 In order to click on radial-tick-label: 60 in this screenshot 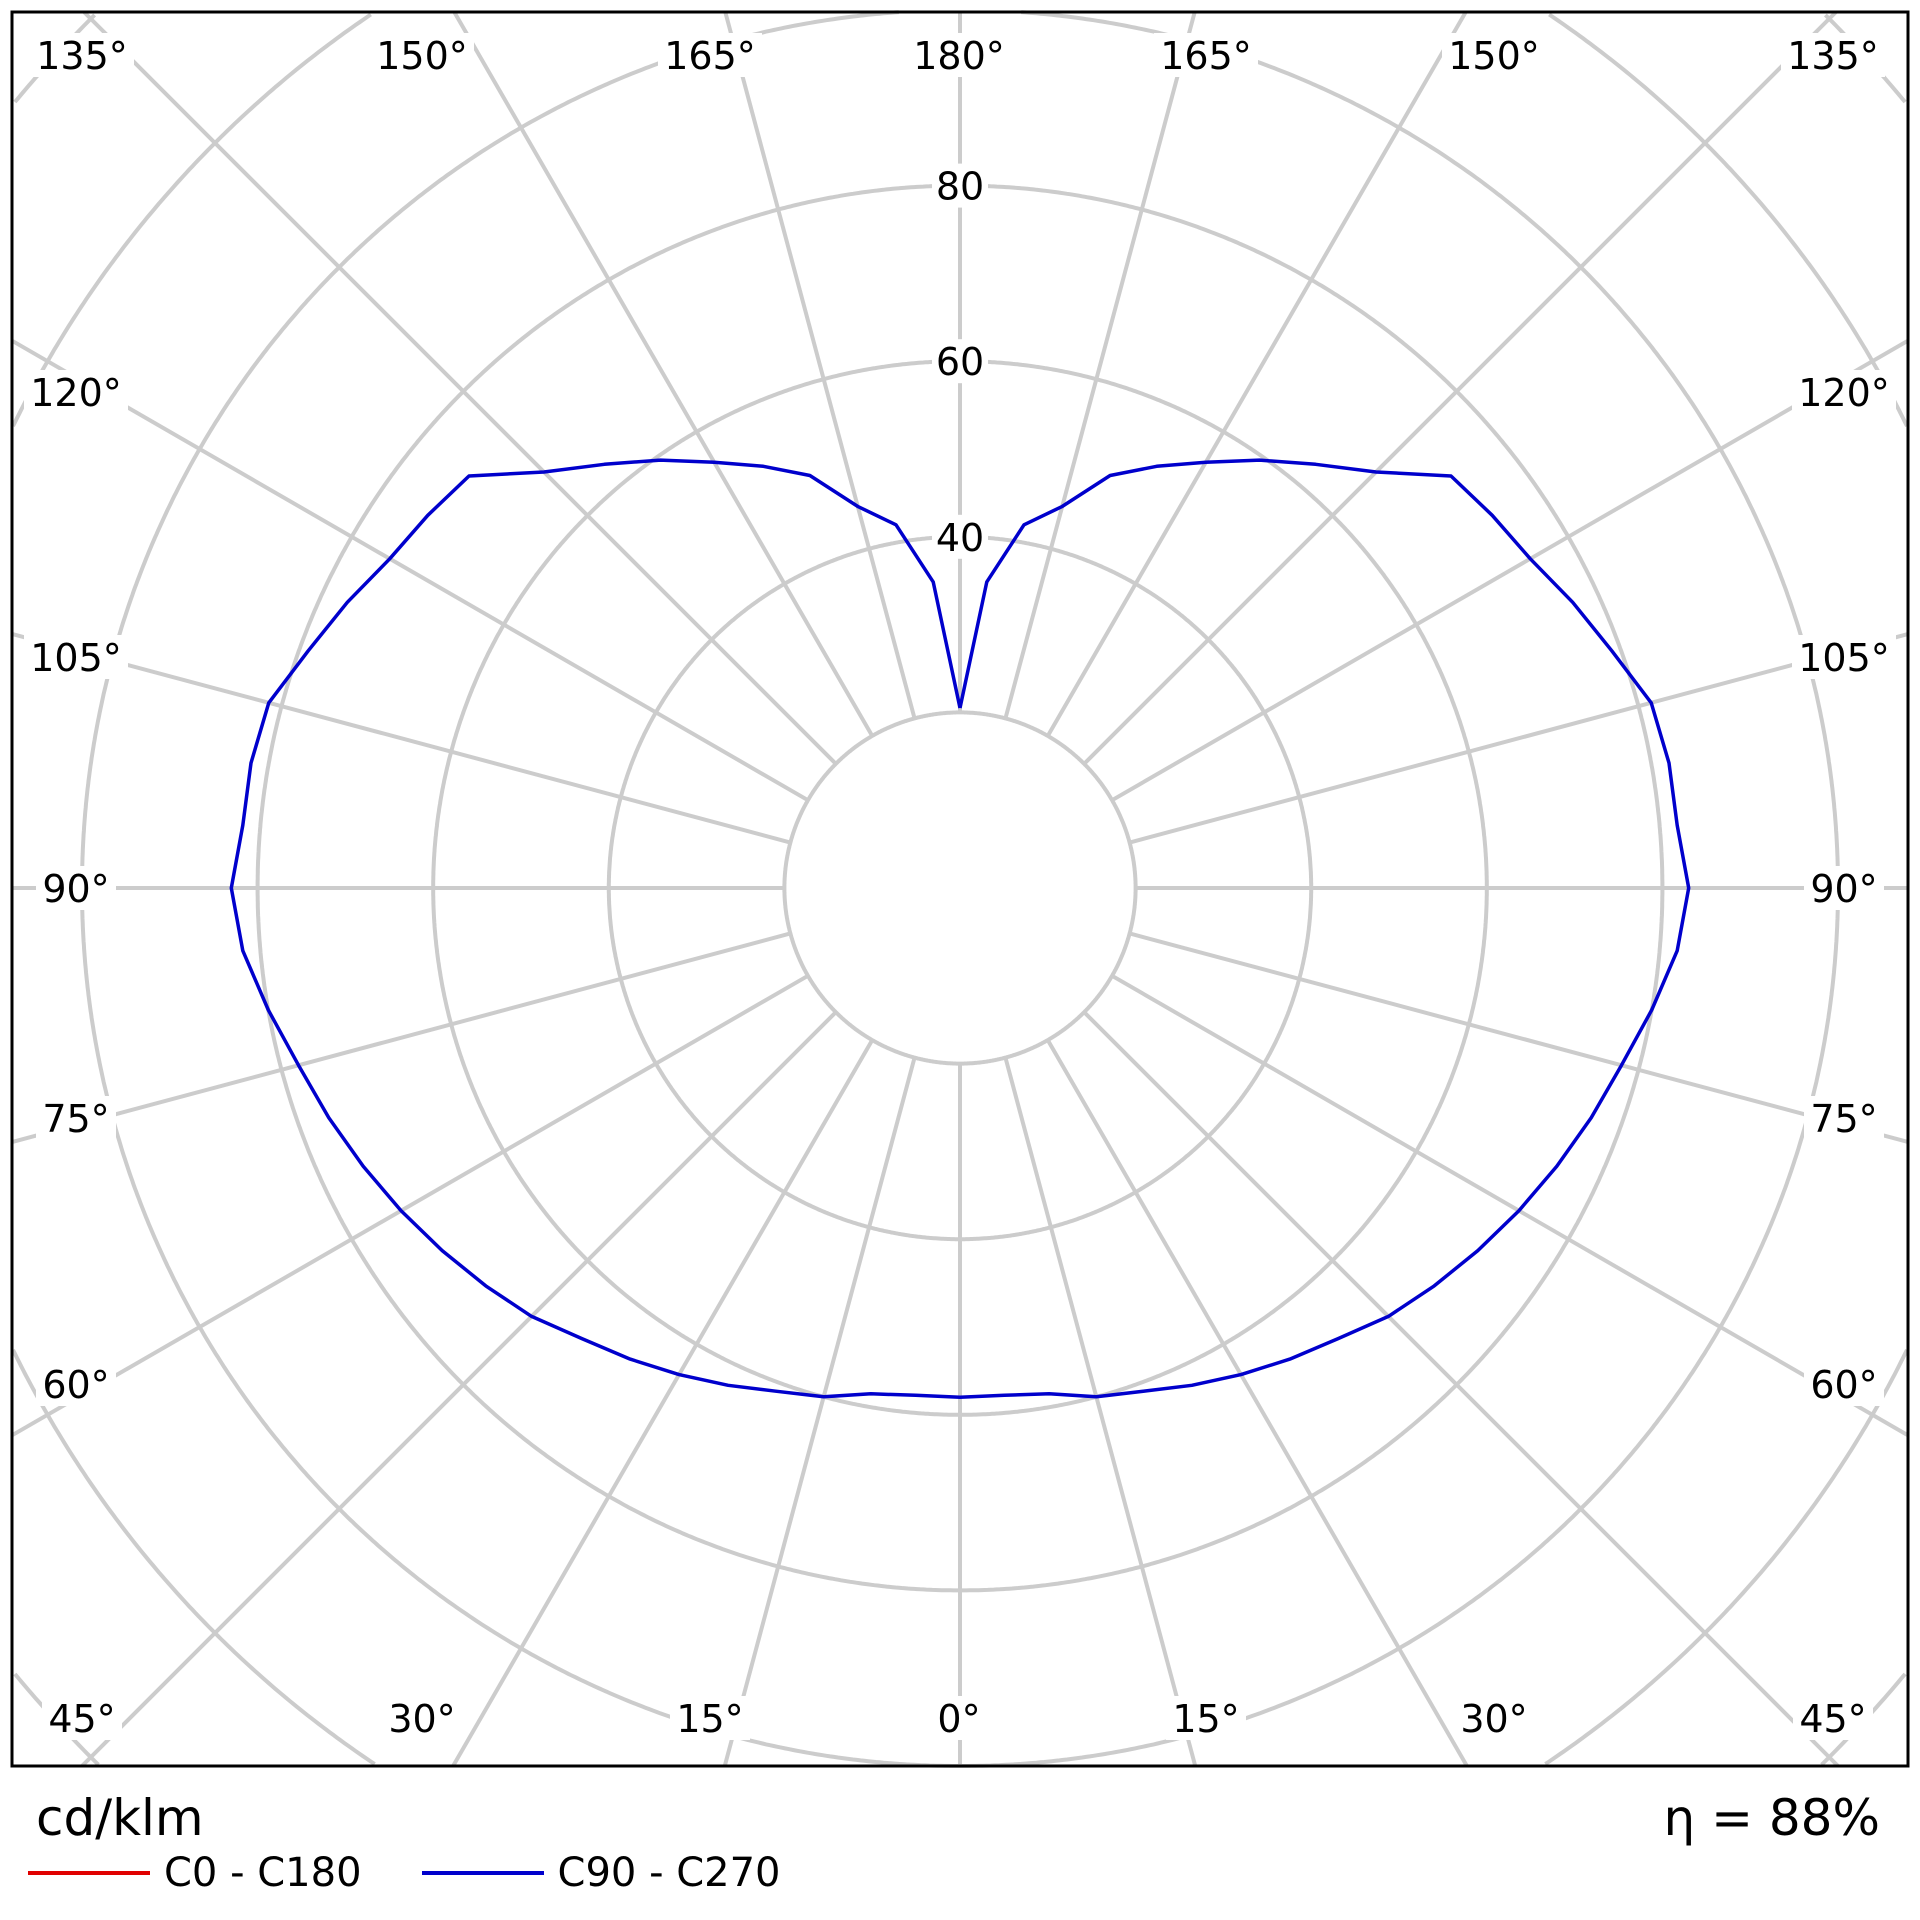, I will do `click(960, 362)`.